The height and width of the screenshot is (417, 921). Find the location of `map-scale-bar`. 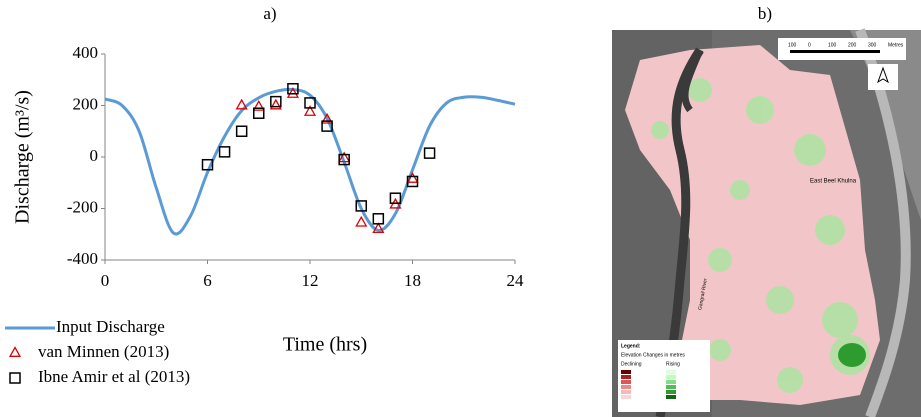

map-scale-bar is located at coordinates (835, 51).